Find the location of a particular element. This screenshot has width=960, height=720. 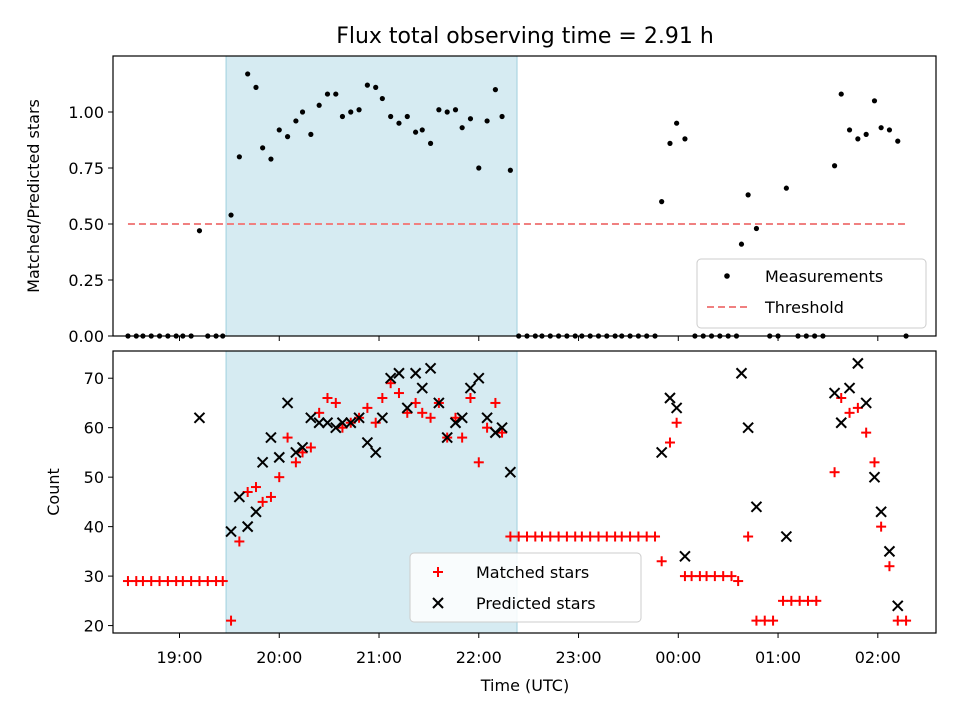

y-tick-label: 70 is located at coordinates (94, 378).